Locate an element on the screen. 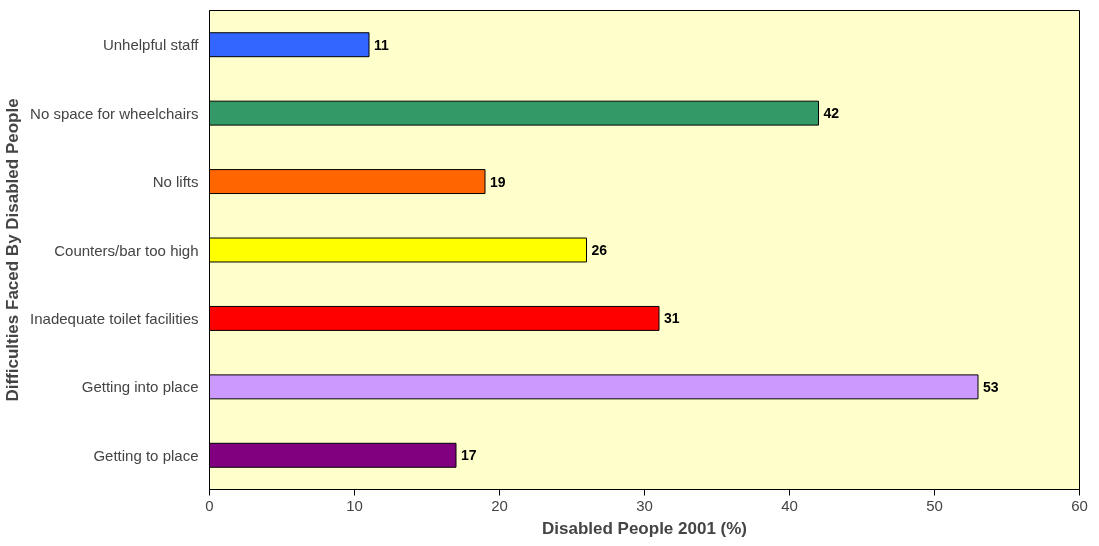 Image resolution: width=1099 pixels, height=546 pixels. x-tick-label: 50 is located at coordinates (934, 505).